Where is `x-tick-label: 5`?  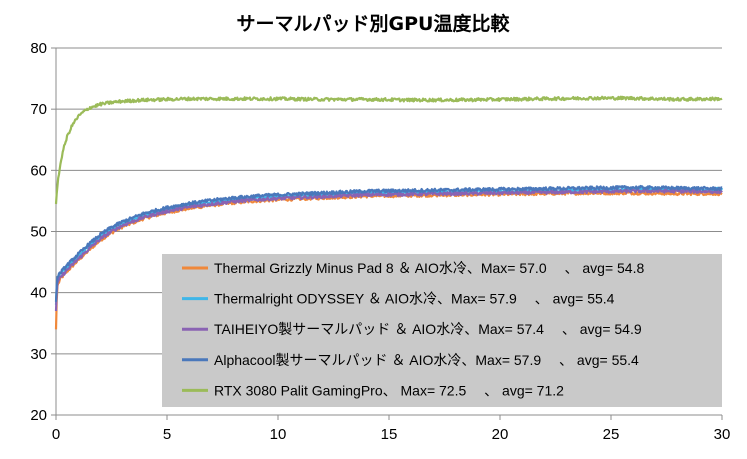 x-tick-label: 5 is located at coordinates (167, 434).